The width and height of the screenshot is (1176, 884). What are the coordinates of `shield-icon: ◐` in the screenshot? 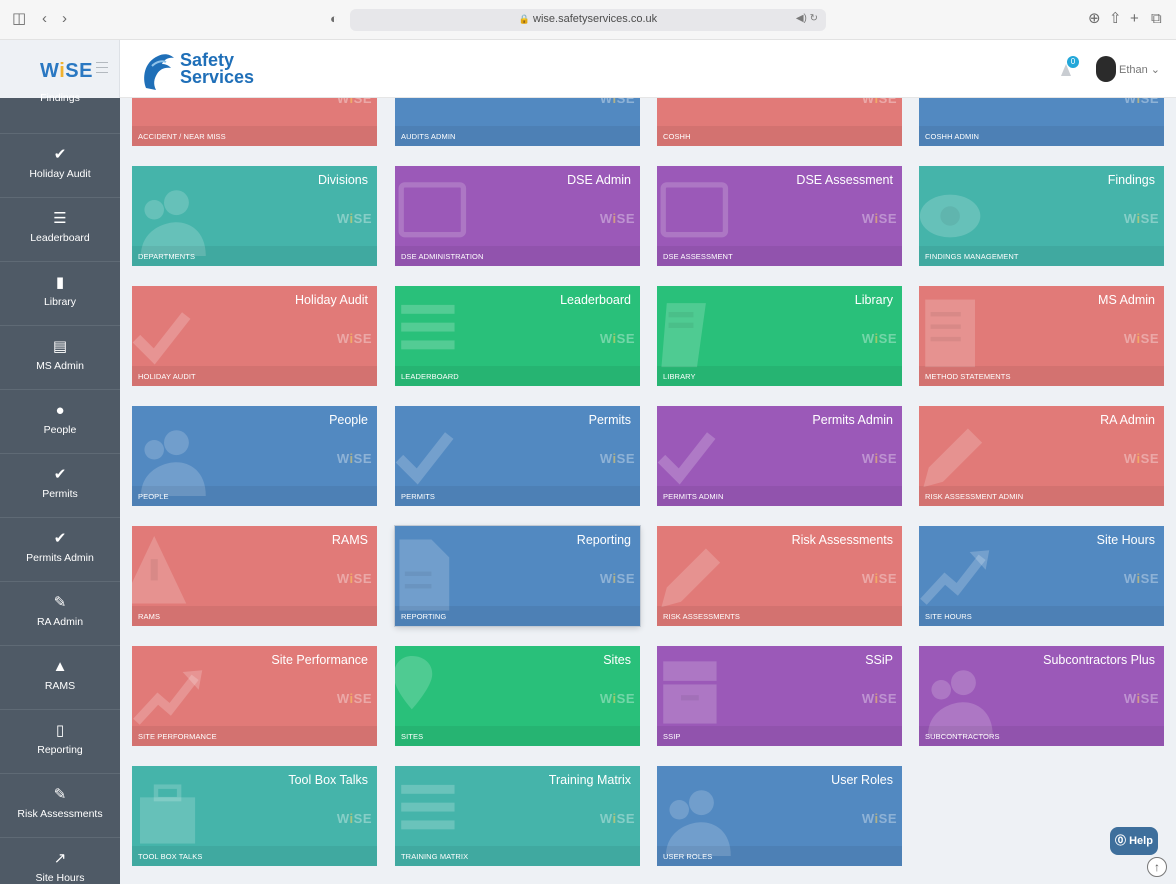 It's located at (334, 18).